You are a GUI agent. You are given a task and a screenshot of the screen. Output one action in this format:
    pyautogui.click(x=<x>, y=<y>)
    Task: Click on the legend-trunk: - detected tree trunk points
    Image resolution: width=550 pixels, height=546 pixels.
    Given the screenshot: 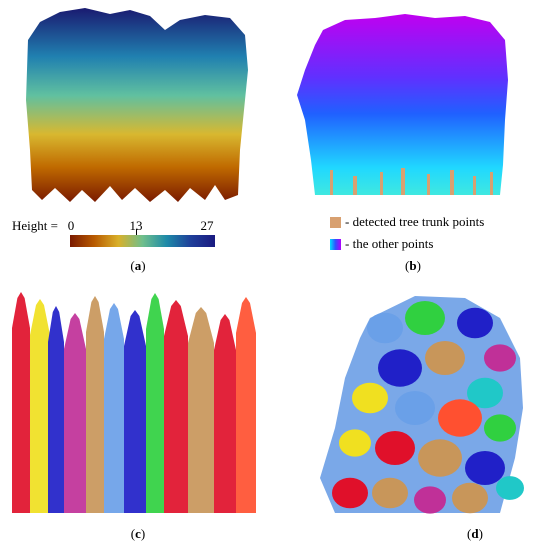 What is the action you would take?
    pyautogui.click(x=407, y=222)
    